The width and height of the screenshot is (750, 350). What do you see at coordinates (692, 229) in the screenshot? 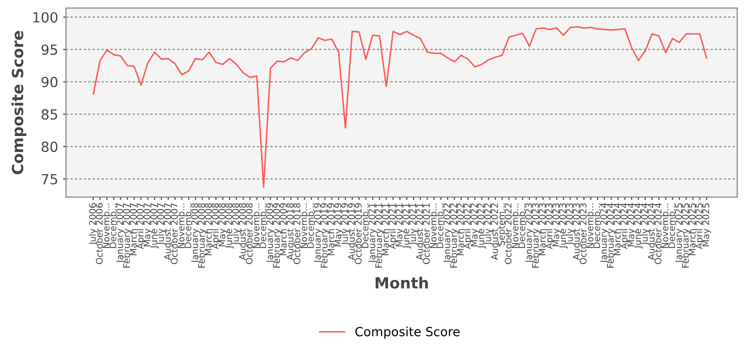
I see `x-tick-label: March 2025` at bounding box center [692, 229].